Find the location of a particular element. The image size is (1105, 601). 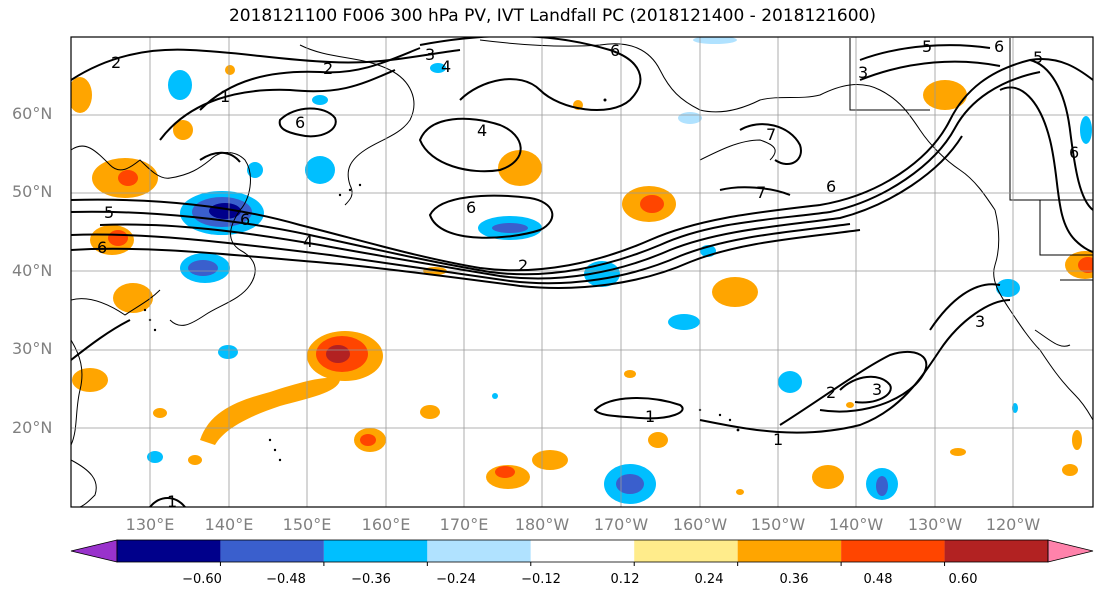

lon-label: 180°W is located at coordinates (542, 524).